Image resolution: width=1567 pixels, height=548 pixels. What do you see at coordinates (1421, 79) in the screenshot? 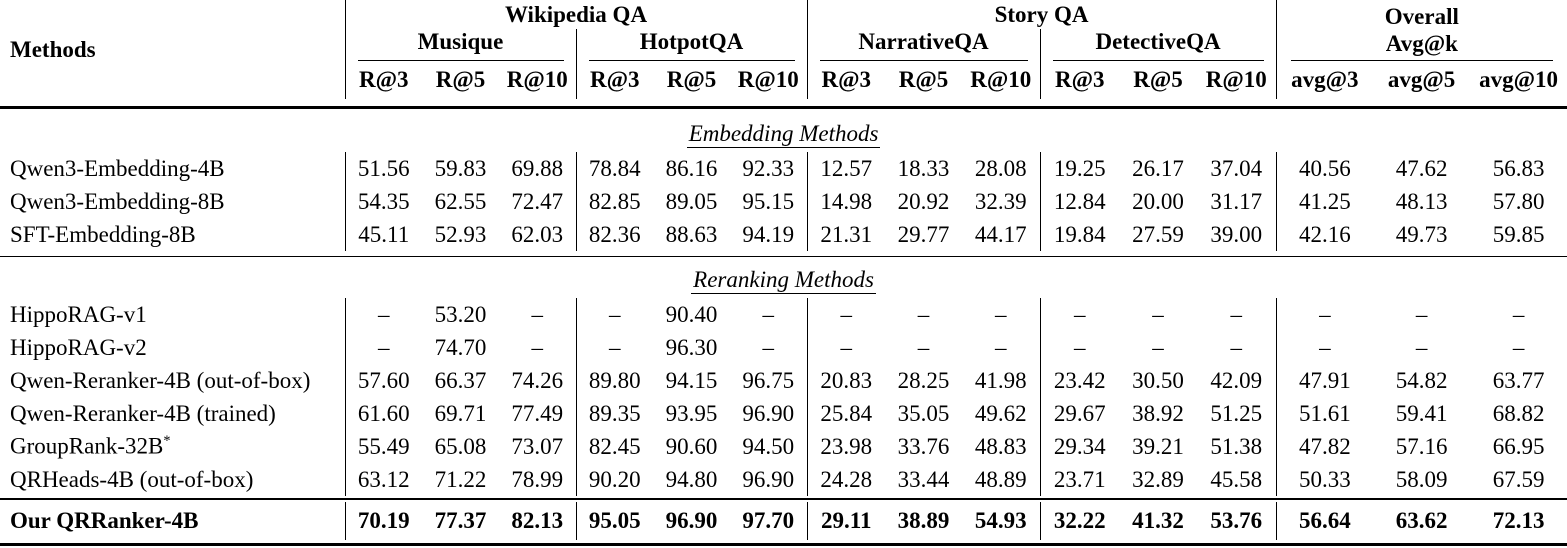
I see `metric-header: avg@5` at bounding box center [1421, 79].